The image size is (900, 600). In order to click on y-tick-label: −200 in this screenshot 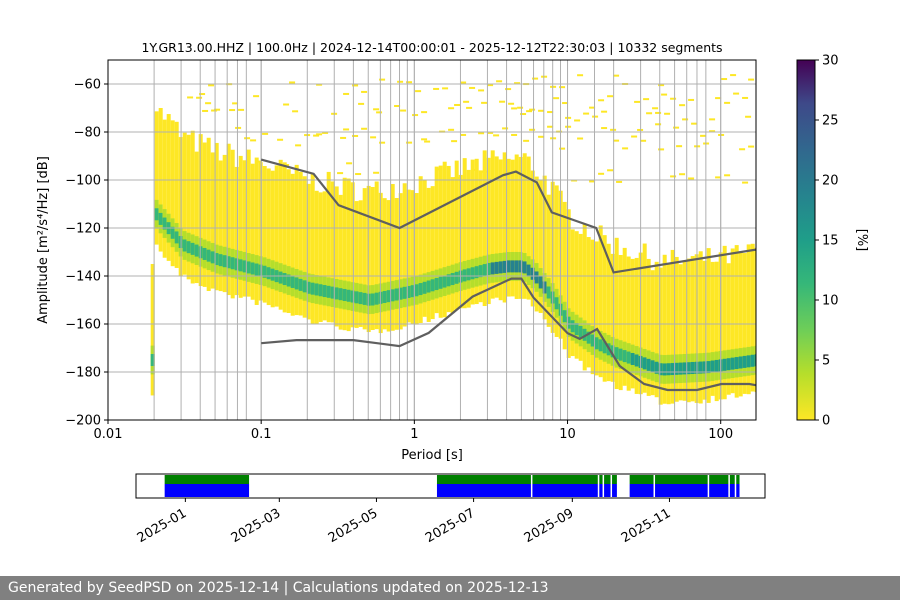, I will do `click(83, 421)`.